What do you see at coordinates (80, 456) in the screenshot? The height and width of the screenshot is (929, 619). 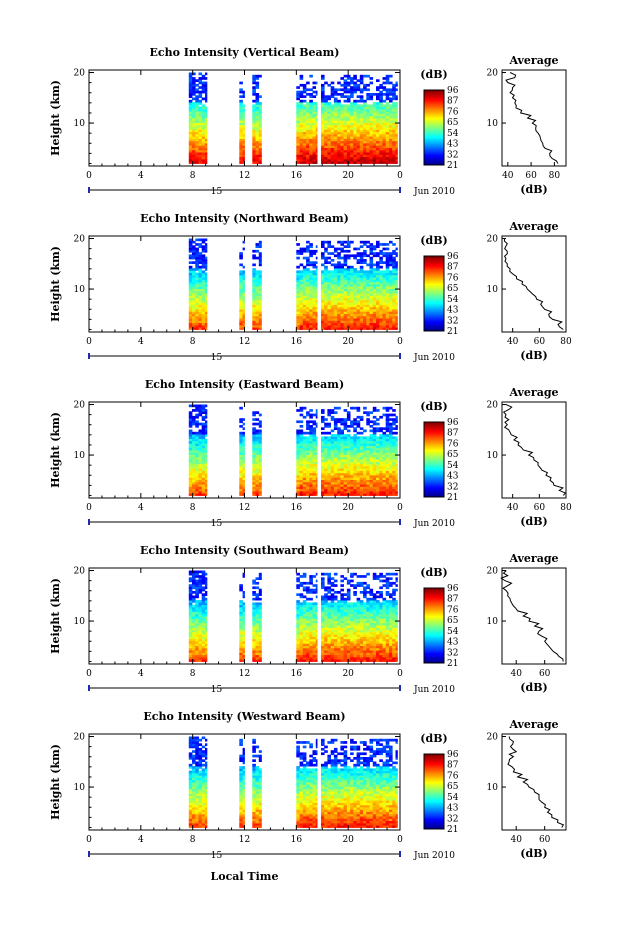 I see `y-tick-label: 10` at bounding box center [80, 456].